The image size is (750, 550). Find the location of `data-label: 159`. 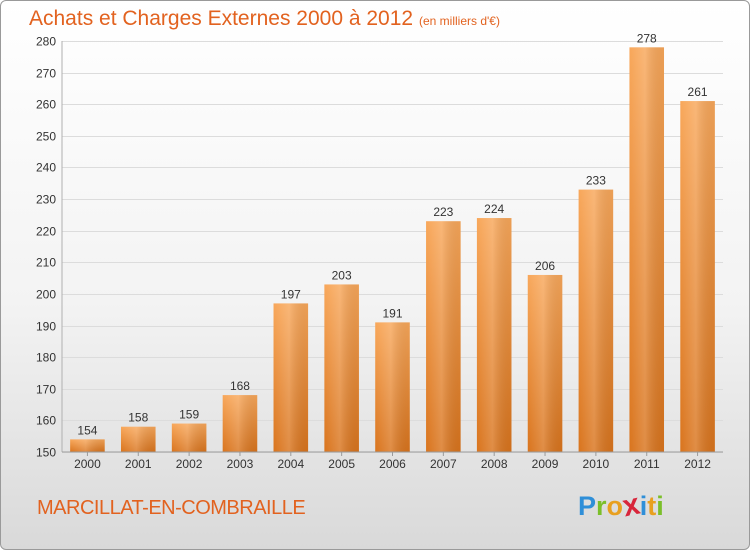

data-label: 159 is located at coordinates (189, 415).